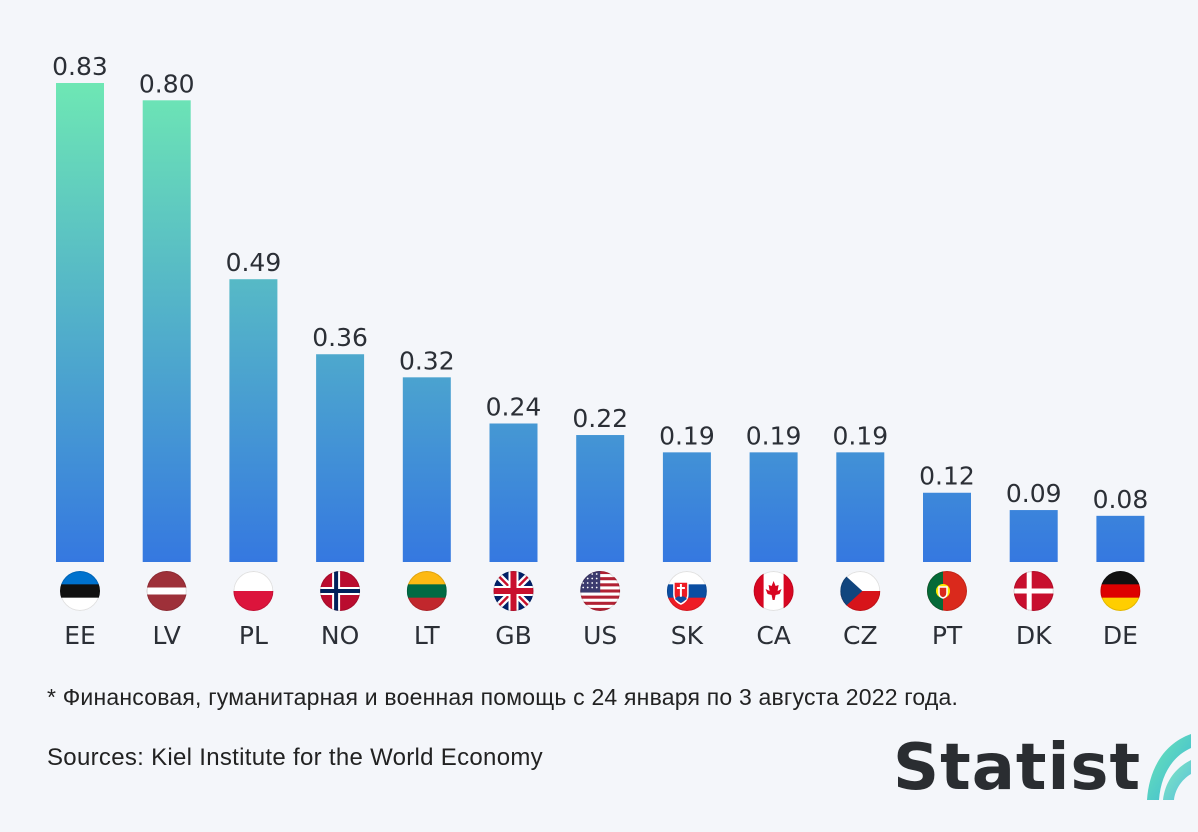 This screenshot has height=832, width=1198. I want to click on bar-lt, so click(426, 469).